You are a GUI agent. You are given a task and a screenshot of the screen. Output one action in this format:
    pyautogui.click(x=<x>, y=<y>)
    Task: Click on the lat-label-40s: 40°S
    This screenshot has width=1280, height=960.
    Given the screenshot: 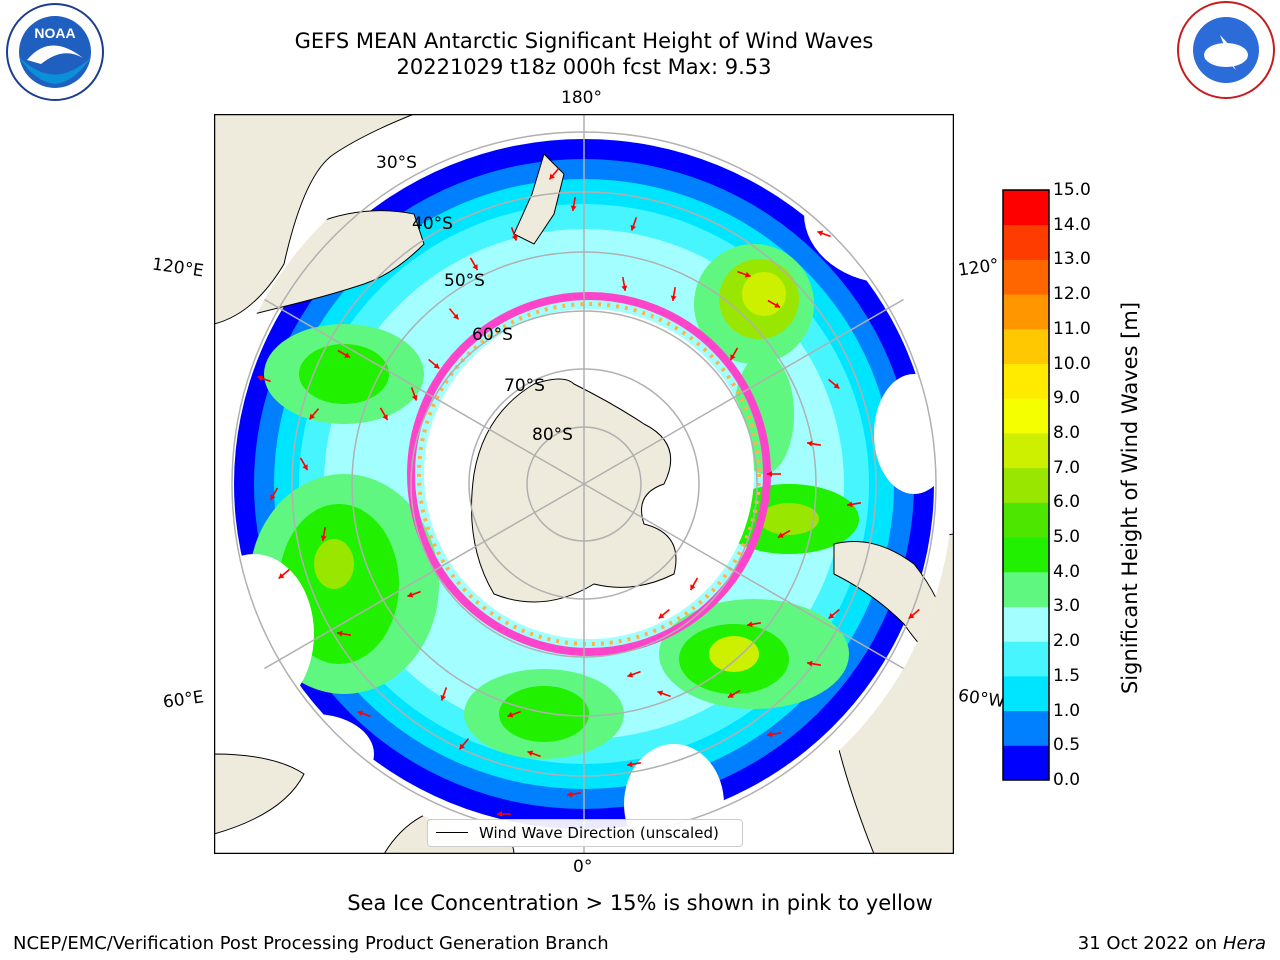 What is the action you would take?
    pyautogui.click(x=432, y=224)
    